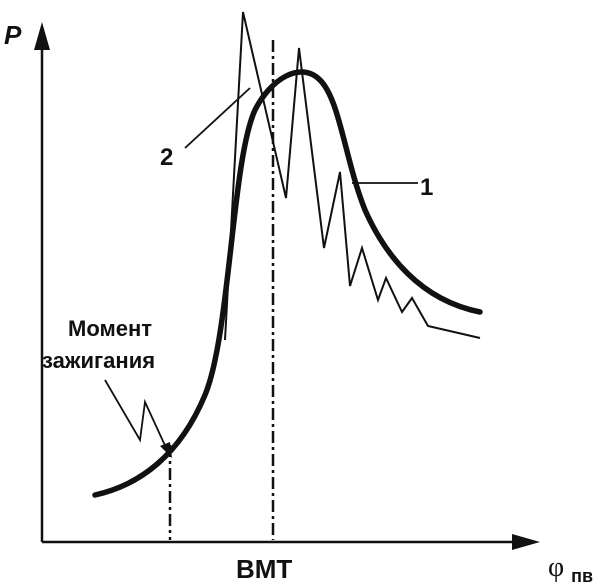 The image size is (602, 587). What do you see at coordinates (13, 35) in the screenshot?
I see `y-axis-label: P` at bounding box center [13, 35].